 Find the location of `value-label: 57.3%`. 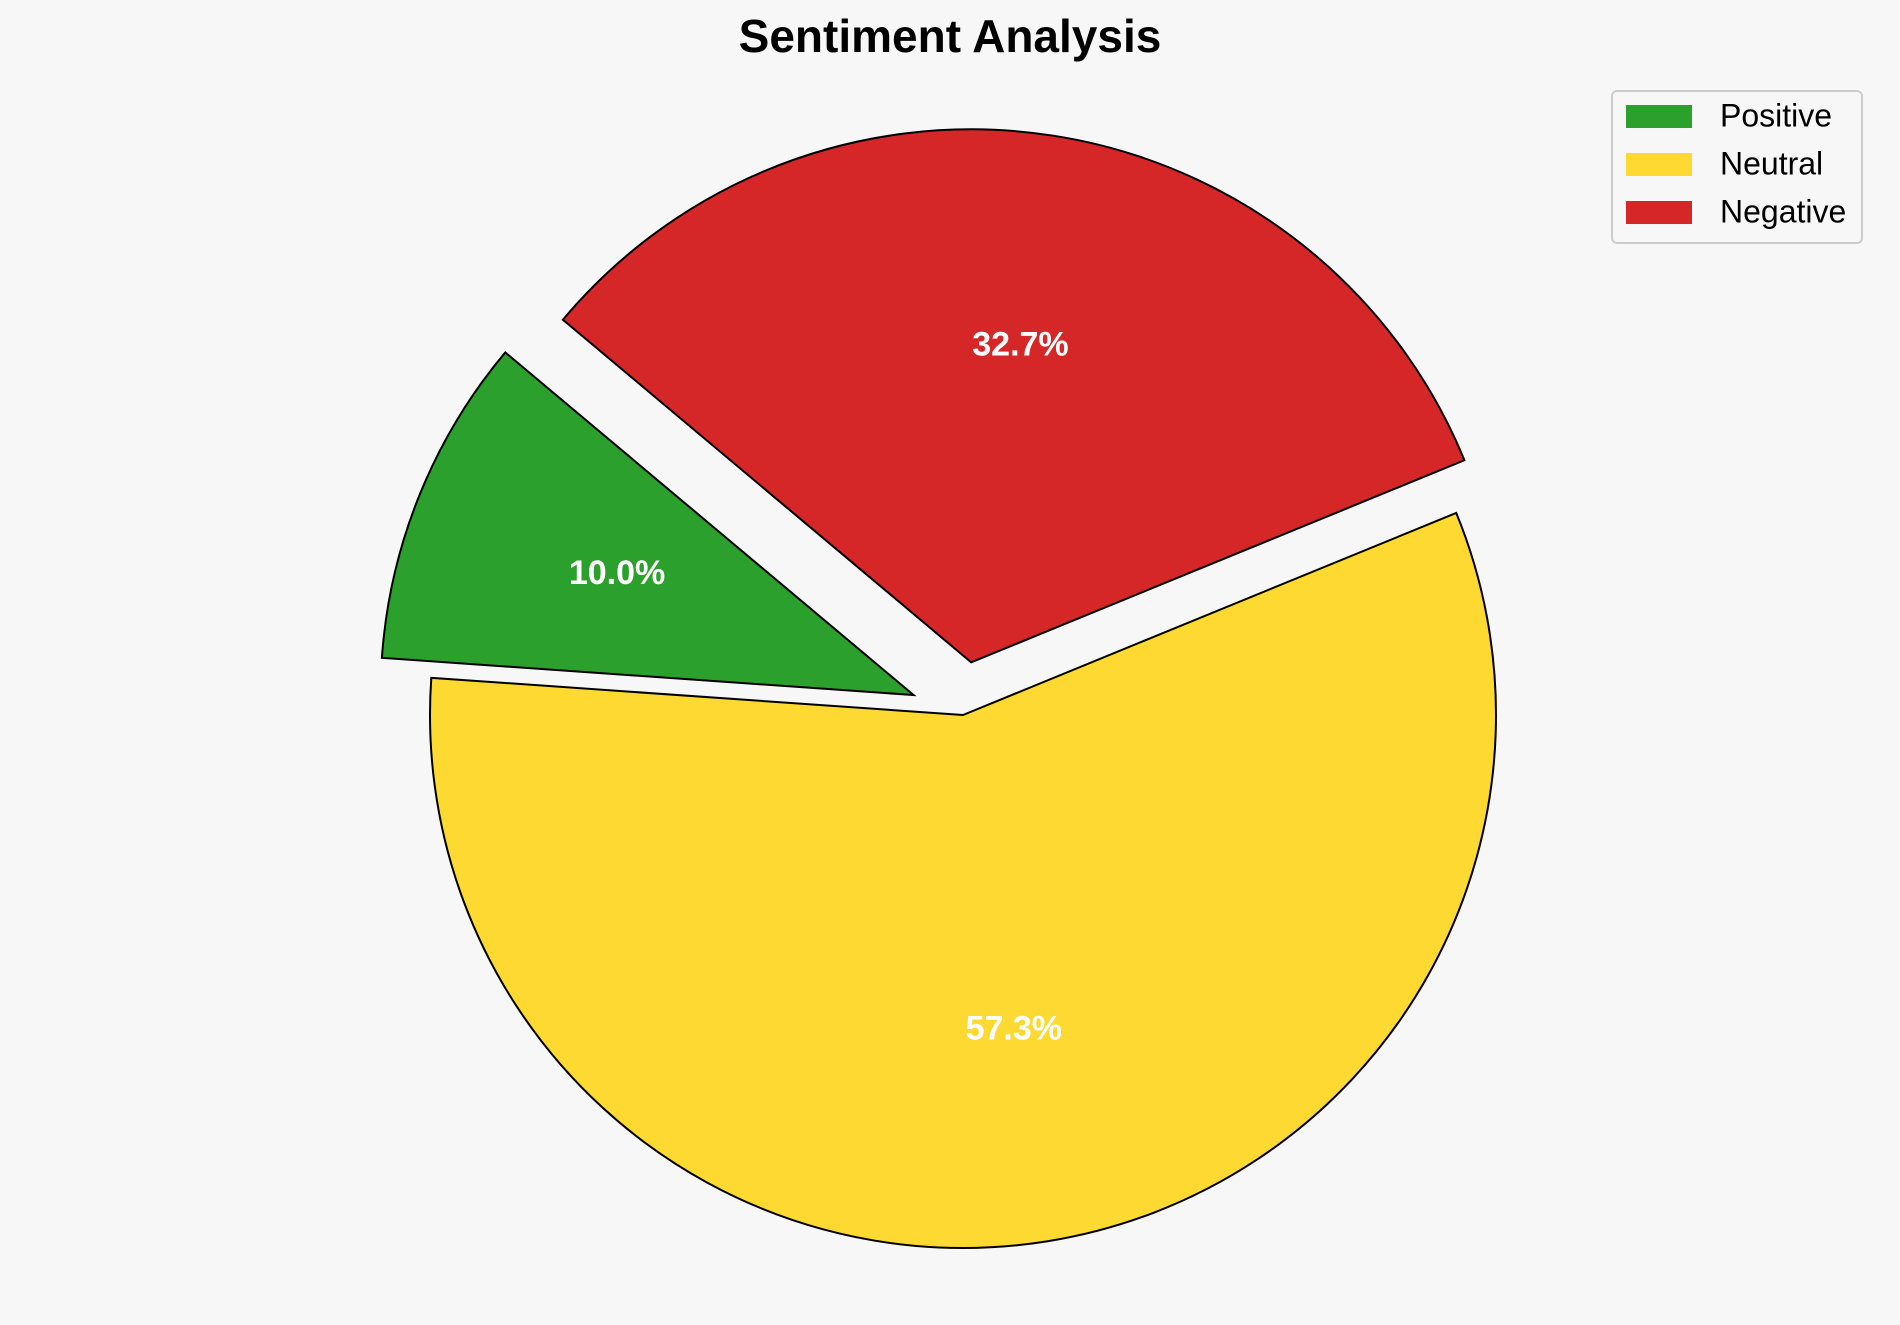

value-label: 57.3% is located at coordinates (1014, 1029).